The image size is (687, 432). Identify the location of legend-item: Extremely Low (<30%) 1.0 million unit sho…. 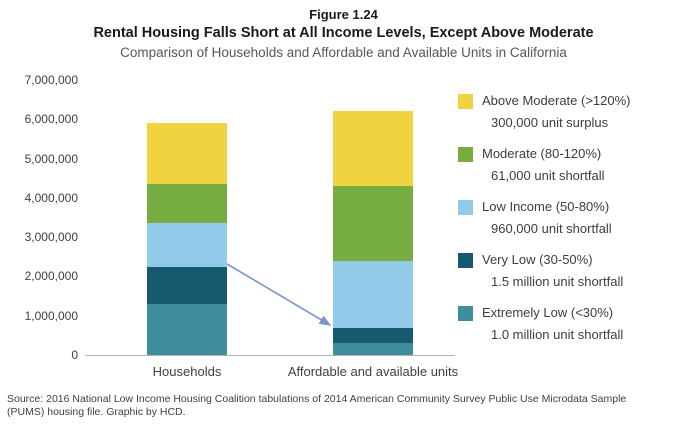
(544, 323).